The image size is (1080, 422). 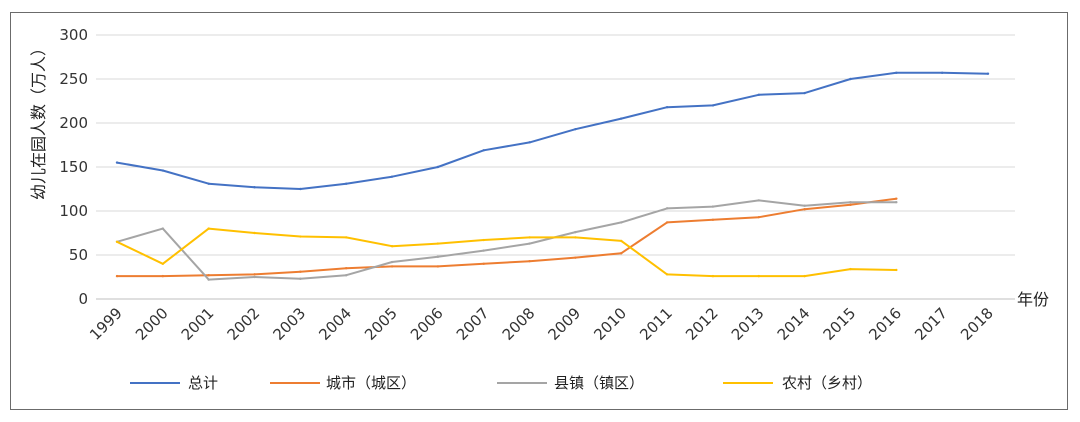 What do you see at coordinates (371, 383) in the screenshot?
I see `legend-label-urban: 城市（城区）` at bounding box center [371, 383].